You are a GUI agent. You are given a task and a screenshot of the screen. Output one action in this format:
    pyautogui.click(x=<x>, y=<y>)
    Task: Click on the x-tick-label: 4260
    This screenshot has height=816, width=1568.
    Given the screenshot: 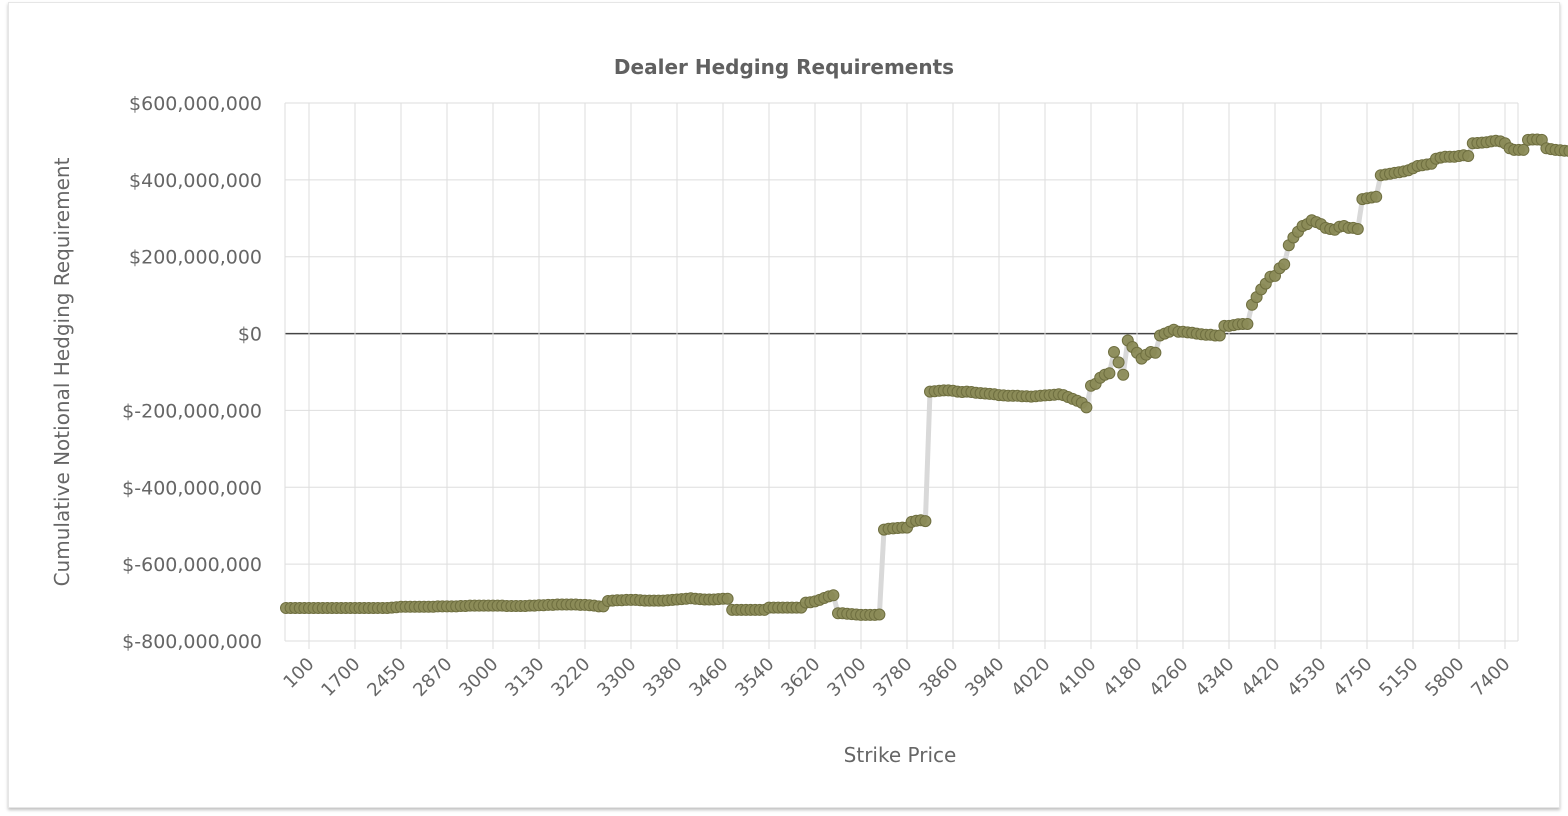 What is the action you would take?
    pyautogui.click(x=1168, y=677)
    